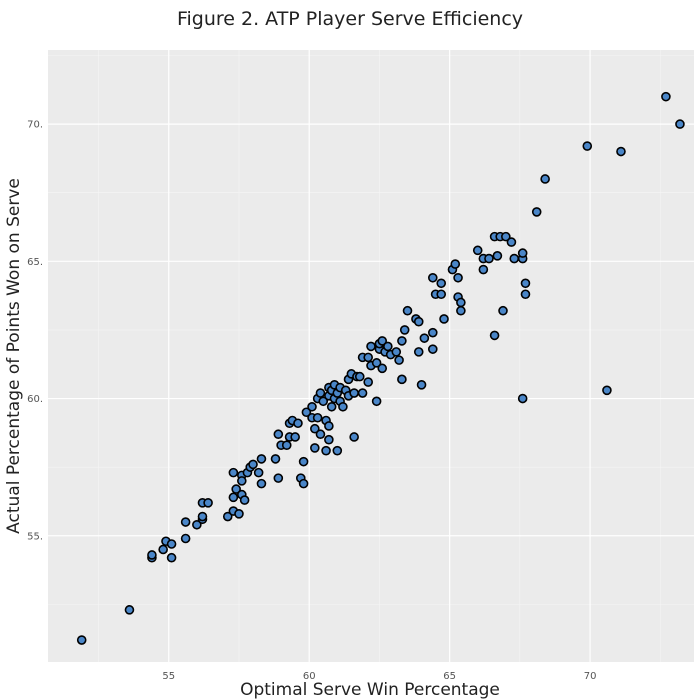  What do you see at coordinates (370, 690) in the screenshot?
I see `x-axis-title: Optimal Serve Win Percentage` at bounding box center [370, 690].